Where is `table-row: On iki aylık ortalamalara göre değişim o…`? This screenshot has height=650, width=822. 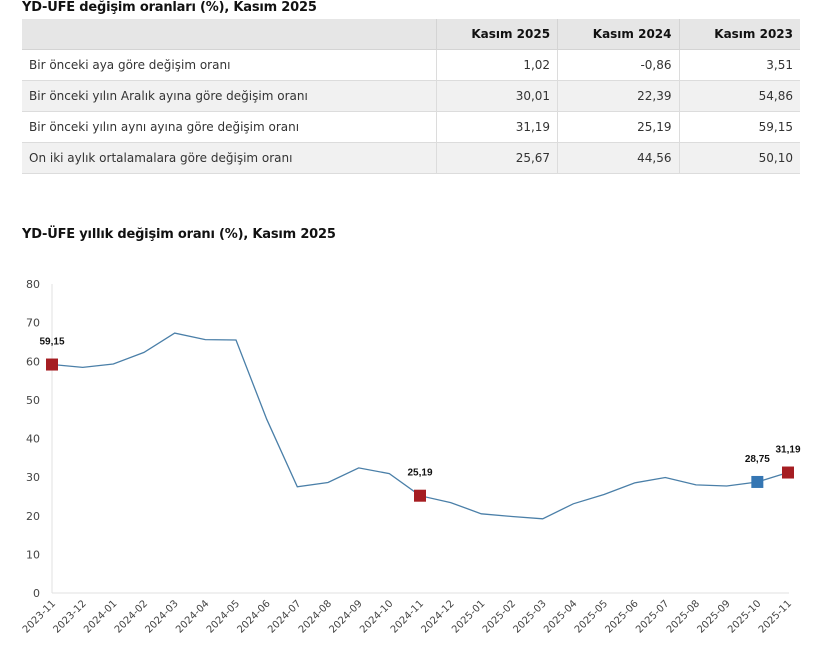 table-row: On iki aylık ortalamalara göre değişim o… is located at coordinates (411, 158).